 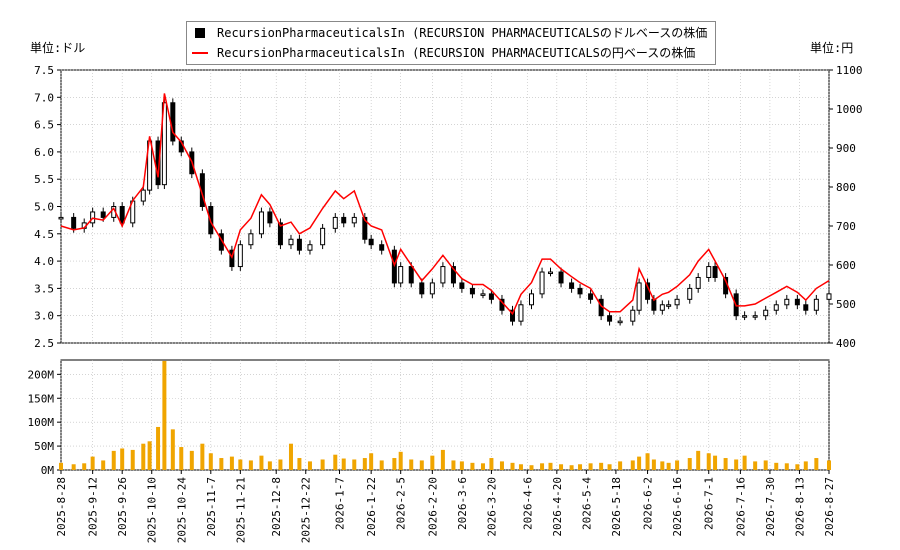 I want to click on left-axis-tick-label: 5.5, so click(x=44, y=179).